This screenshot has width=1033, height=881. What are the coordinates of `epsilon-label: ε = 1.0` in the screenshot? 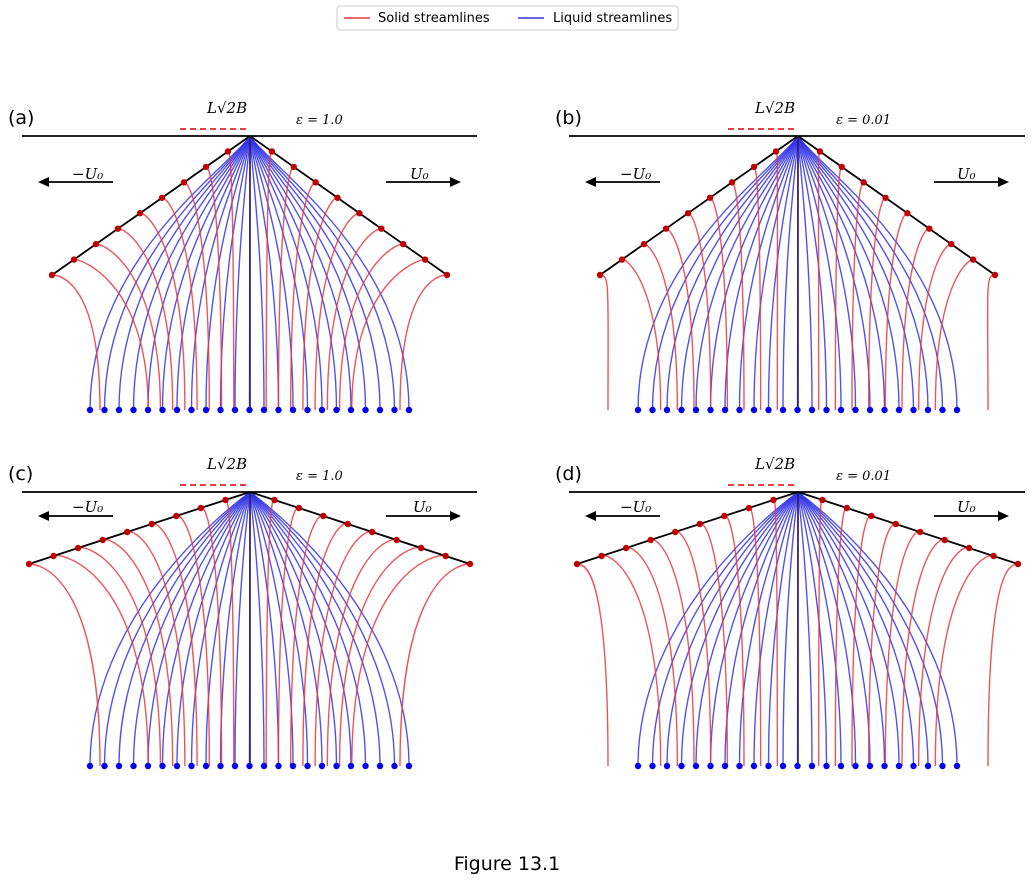 It's located at (319, 476).